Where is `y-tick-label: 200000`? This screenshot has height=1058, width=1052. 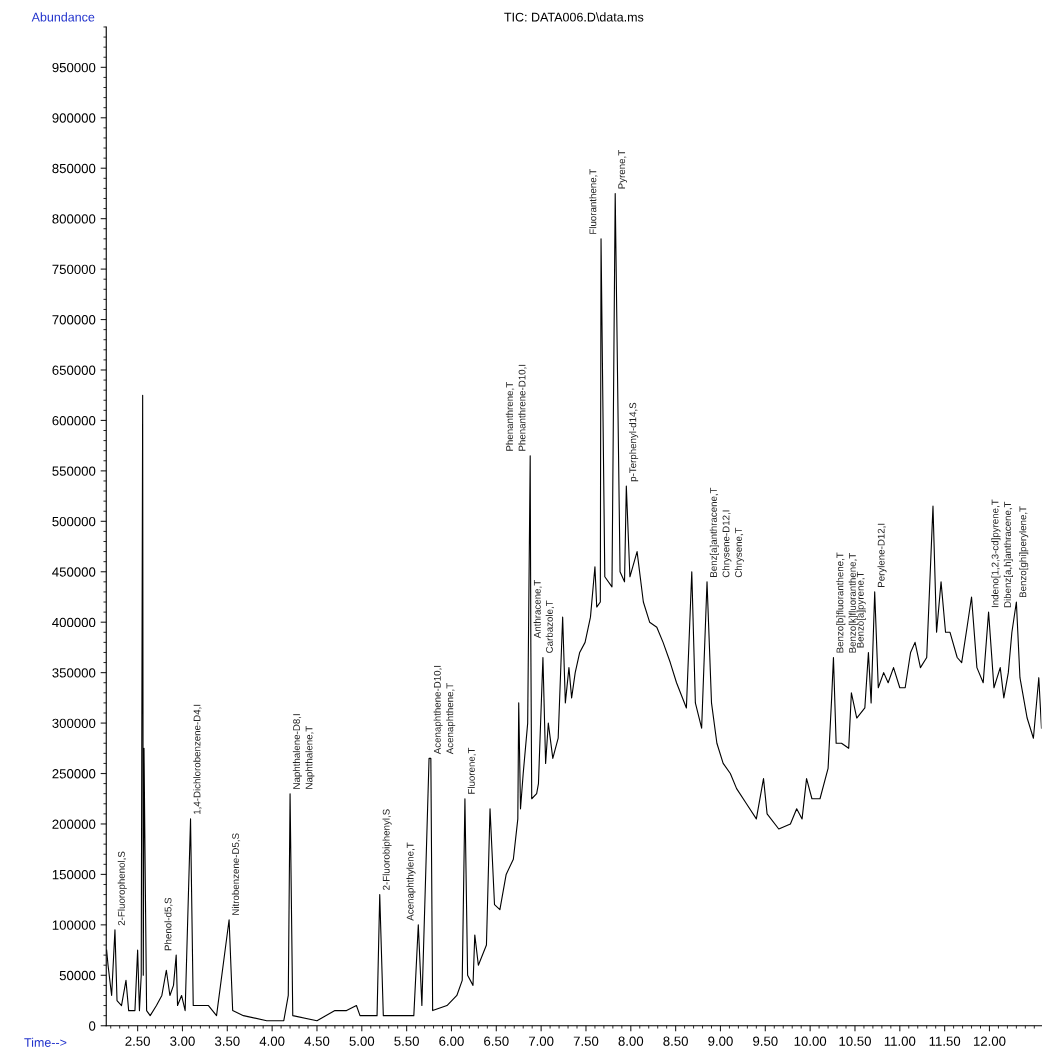 y-tick-label: 200000 is located at coordinates (74, 824).